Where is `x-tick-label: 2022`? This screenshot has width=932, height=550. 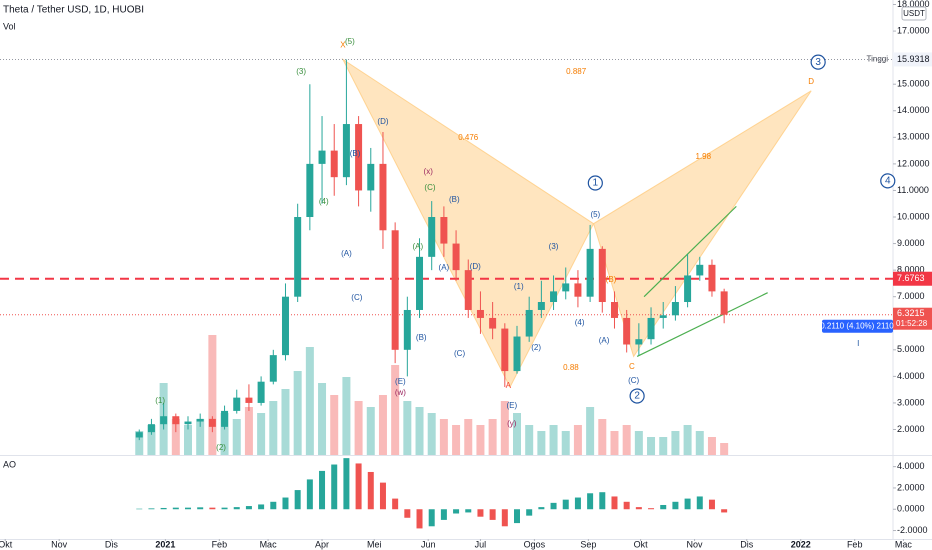
x-tick-label: 2022 is located at coordinates (801, 544).